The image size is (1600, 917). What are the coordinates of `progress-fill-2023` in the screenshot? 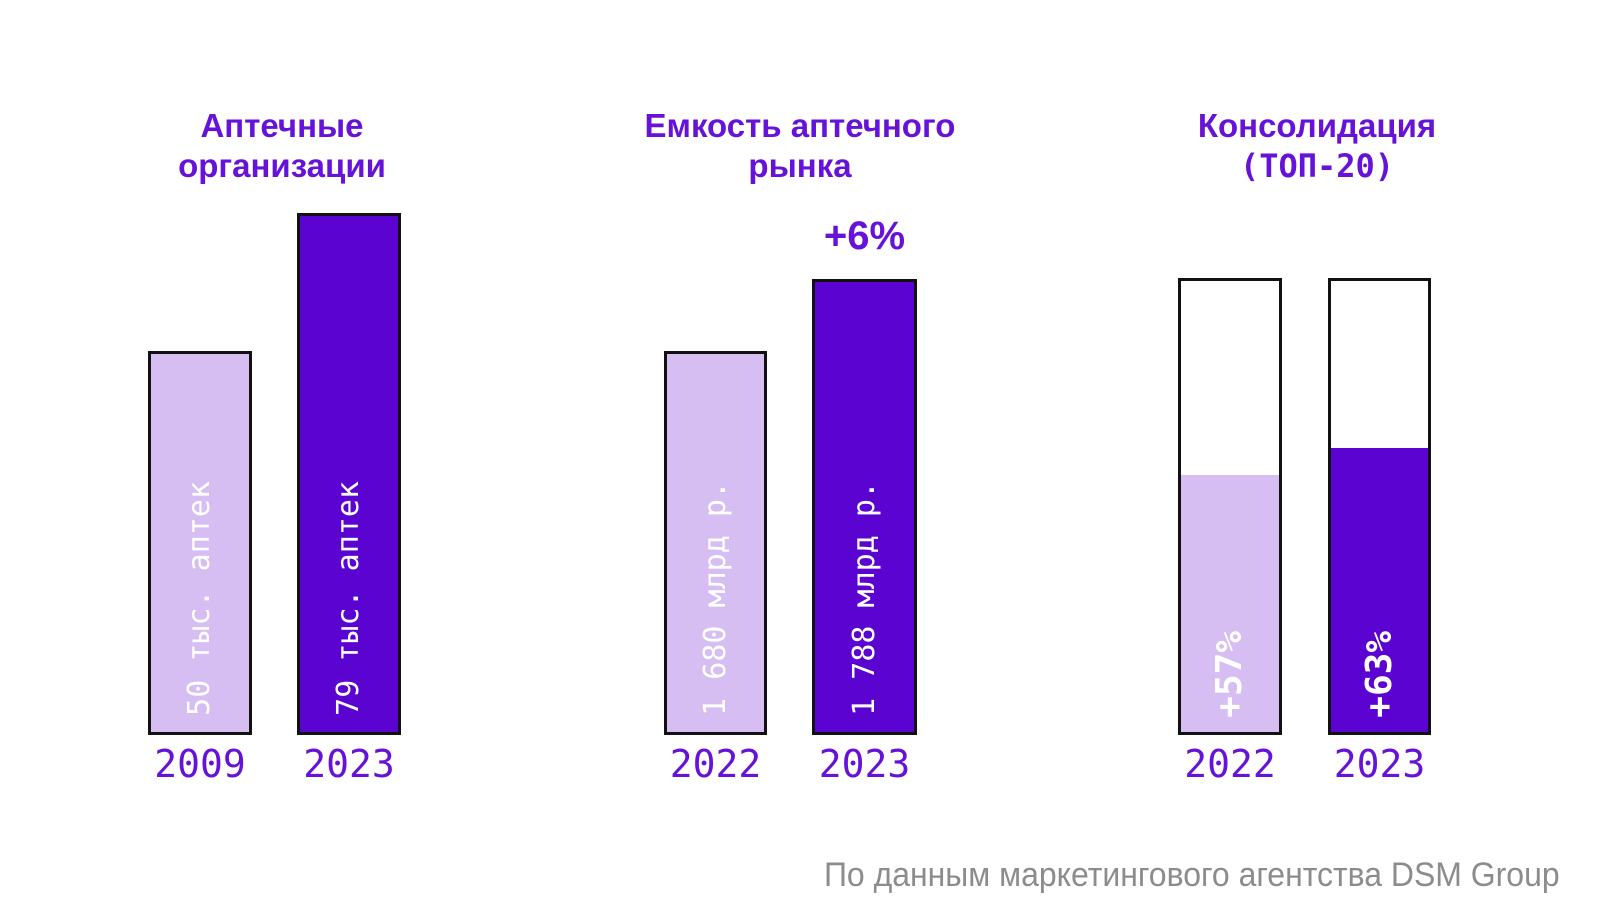 It's located at (1379, 589).